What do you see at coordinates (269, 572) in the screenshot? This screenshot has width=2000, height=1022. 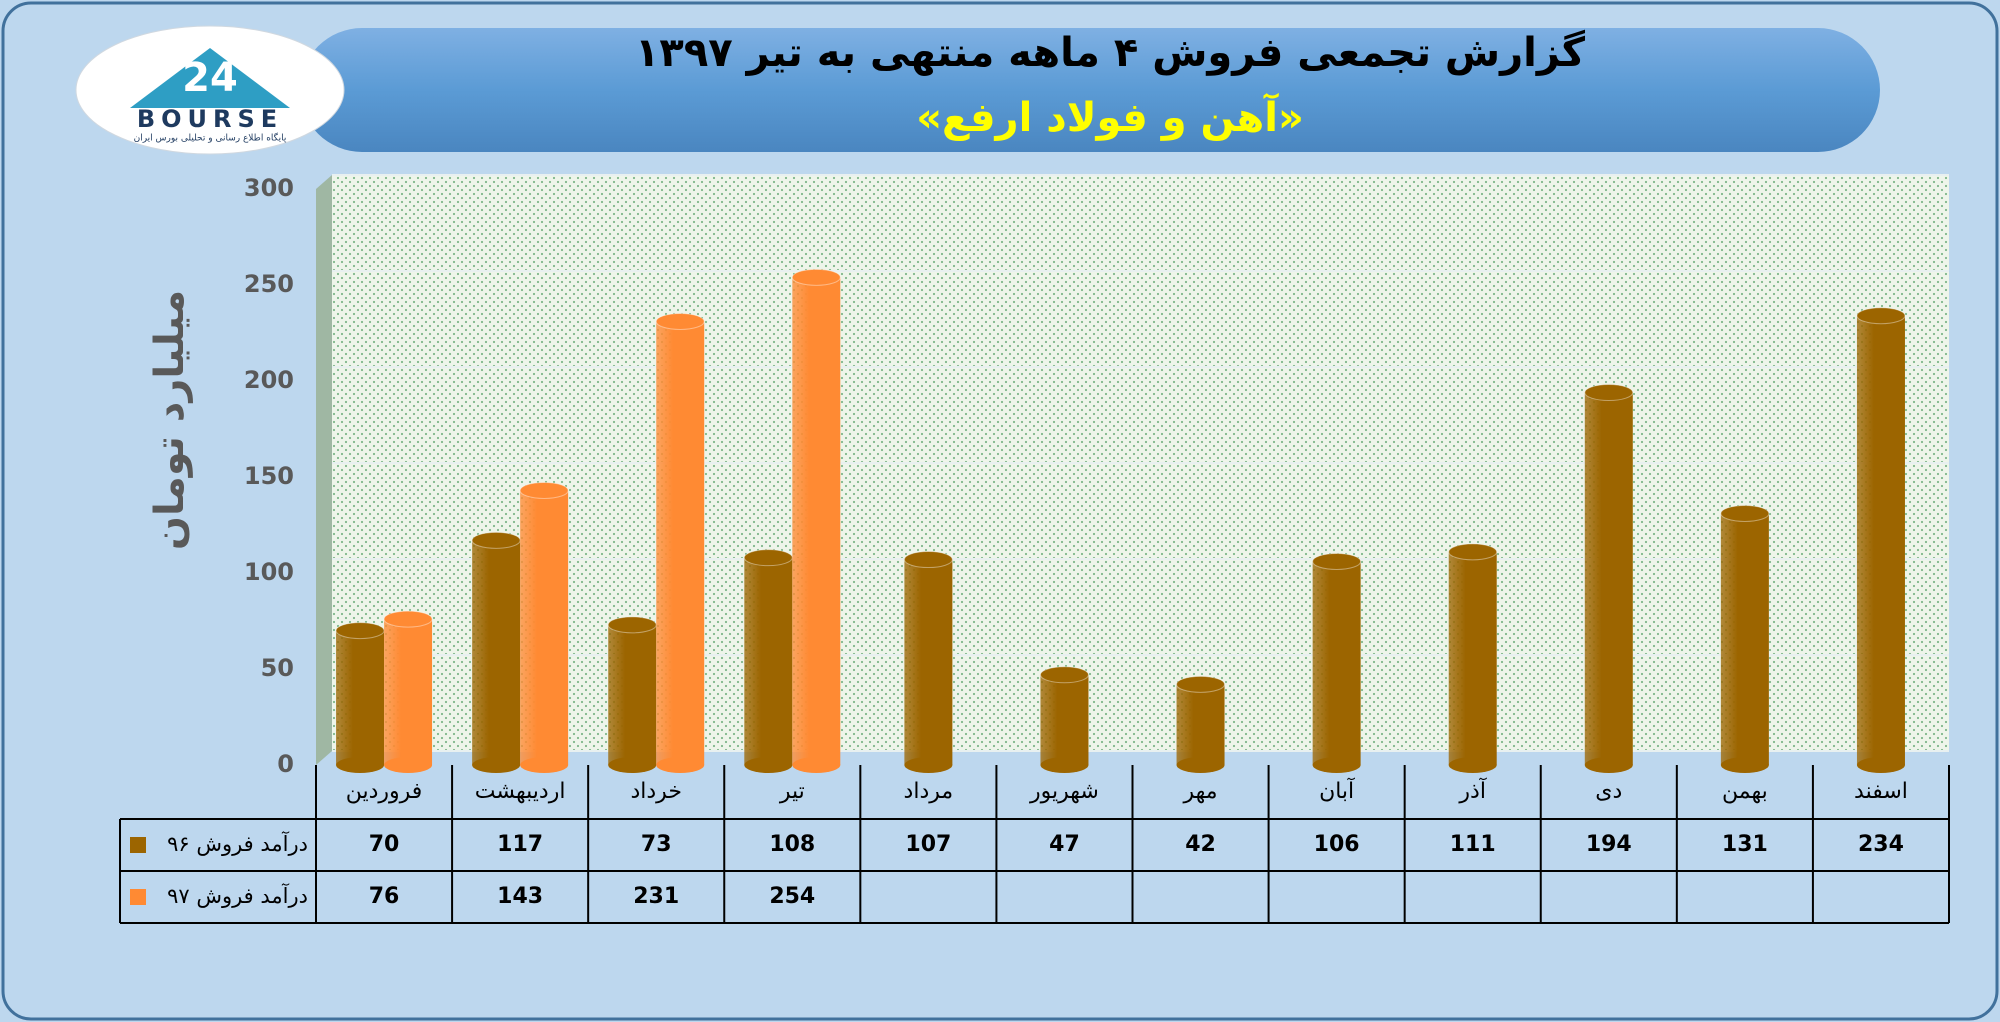 I see `y-tick-label: 100` at bounding box center [269, 572].